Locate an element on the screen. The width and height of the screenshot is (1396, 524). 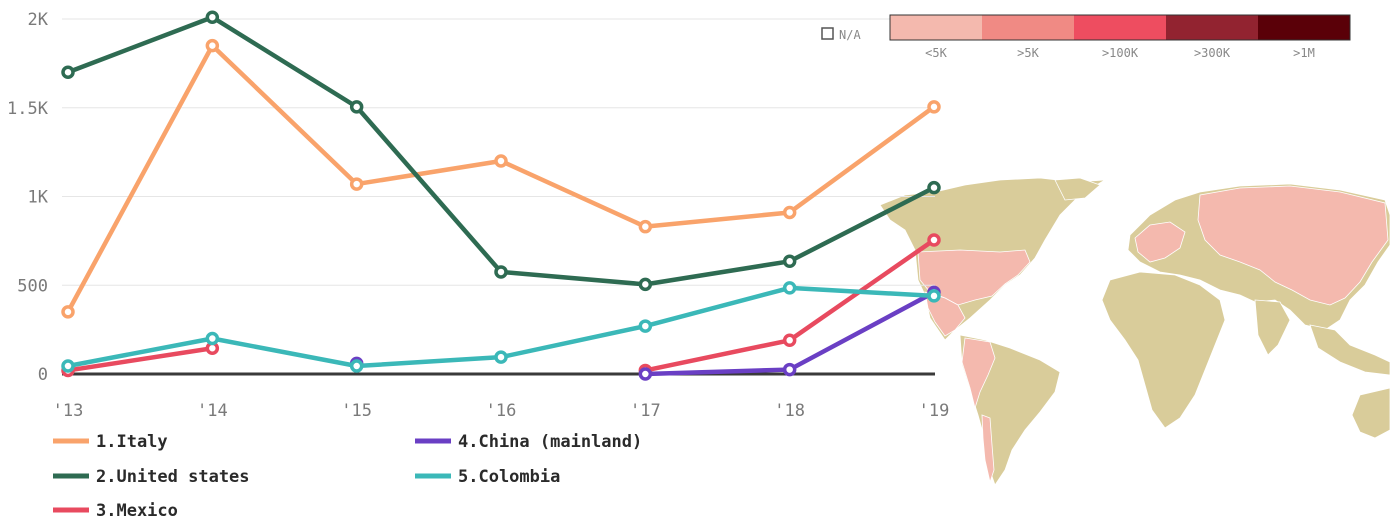
legend-item: 4.China (mainland) is located at coordinates (528, 442).